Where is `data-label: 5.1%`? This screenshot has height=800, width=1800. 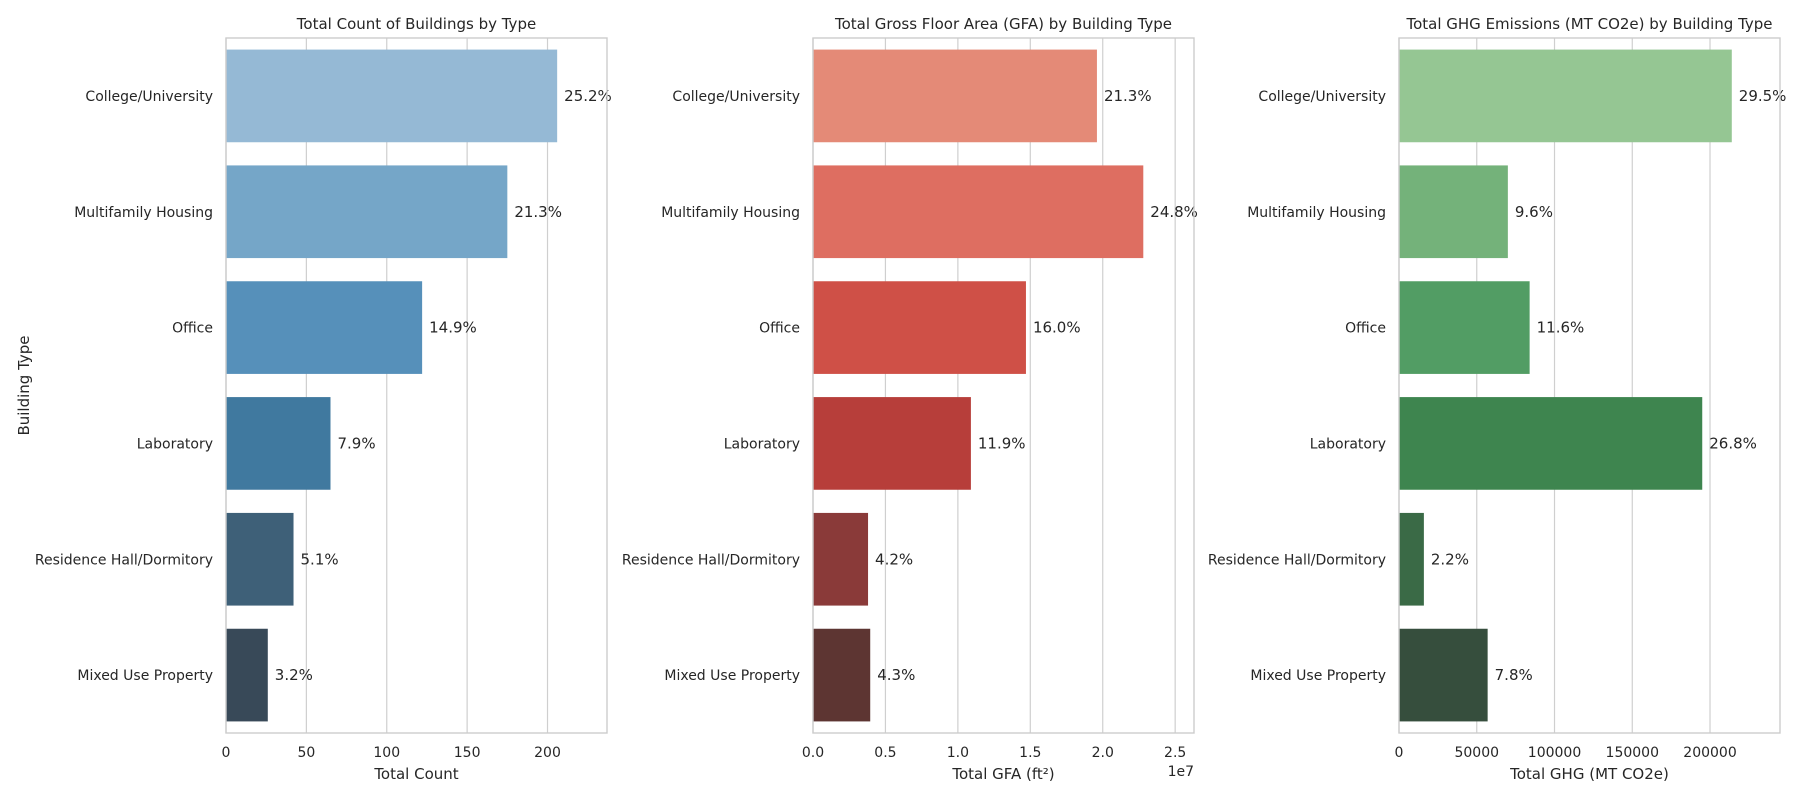
data-label: 5.1% is located at coordinates (320, 559).